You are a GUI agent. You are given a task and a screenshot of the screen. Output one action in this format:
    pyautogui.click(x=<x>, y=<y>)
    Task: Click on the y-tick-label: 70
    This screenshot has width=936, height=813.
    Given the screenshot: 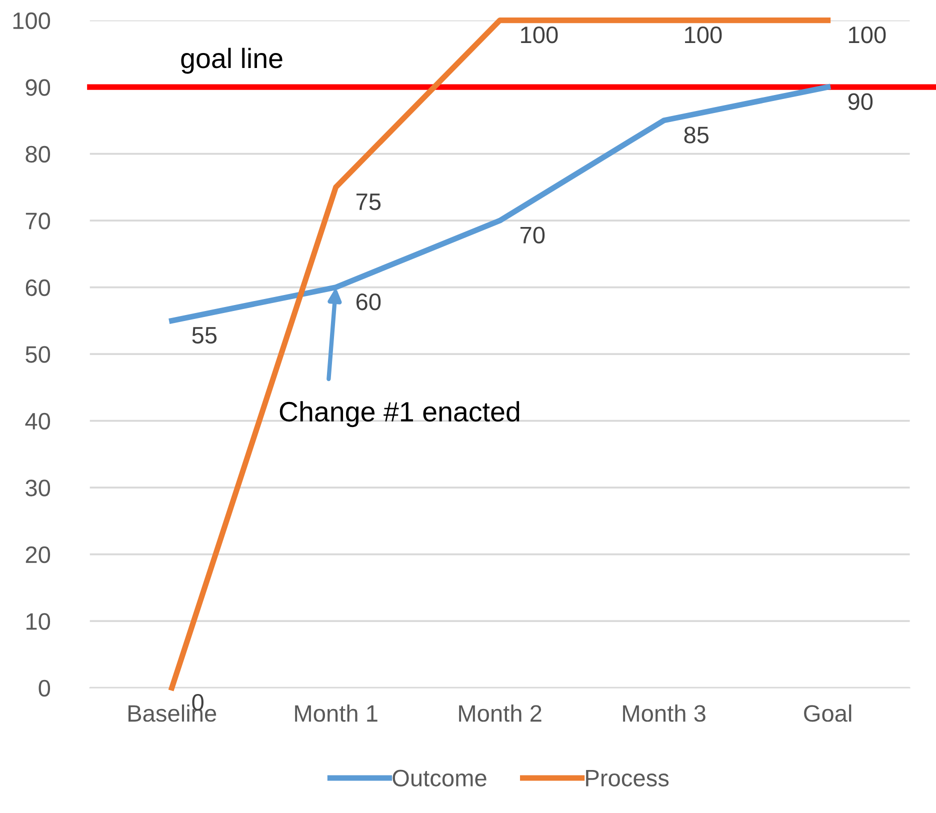 What is the action you would take?
    pyautogui.click(x=38, y=221)
    